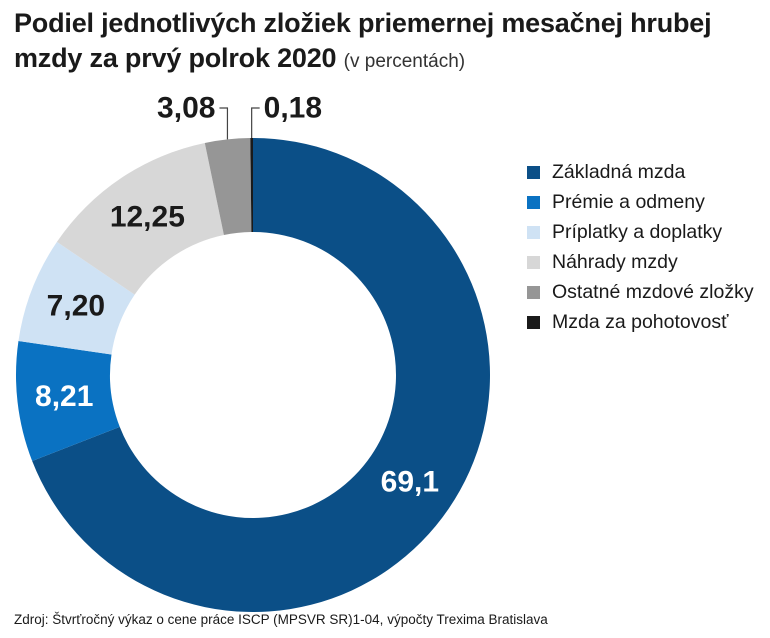 This screenshot has width=770, height=638. What do you see at coordinates (64, 396) in the screenshot?
I see `slice-value-label-premie-a-odmeny: 8,21` at bounding box center [64, 396].